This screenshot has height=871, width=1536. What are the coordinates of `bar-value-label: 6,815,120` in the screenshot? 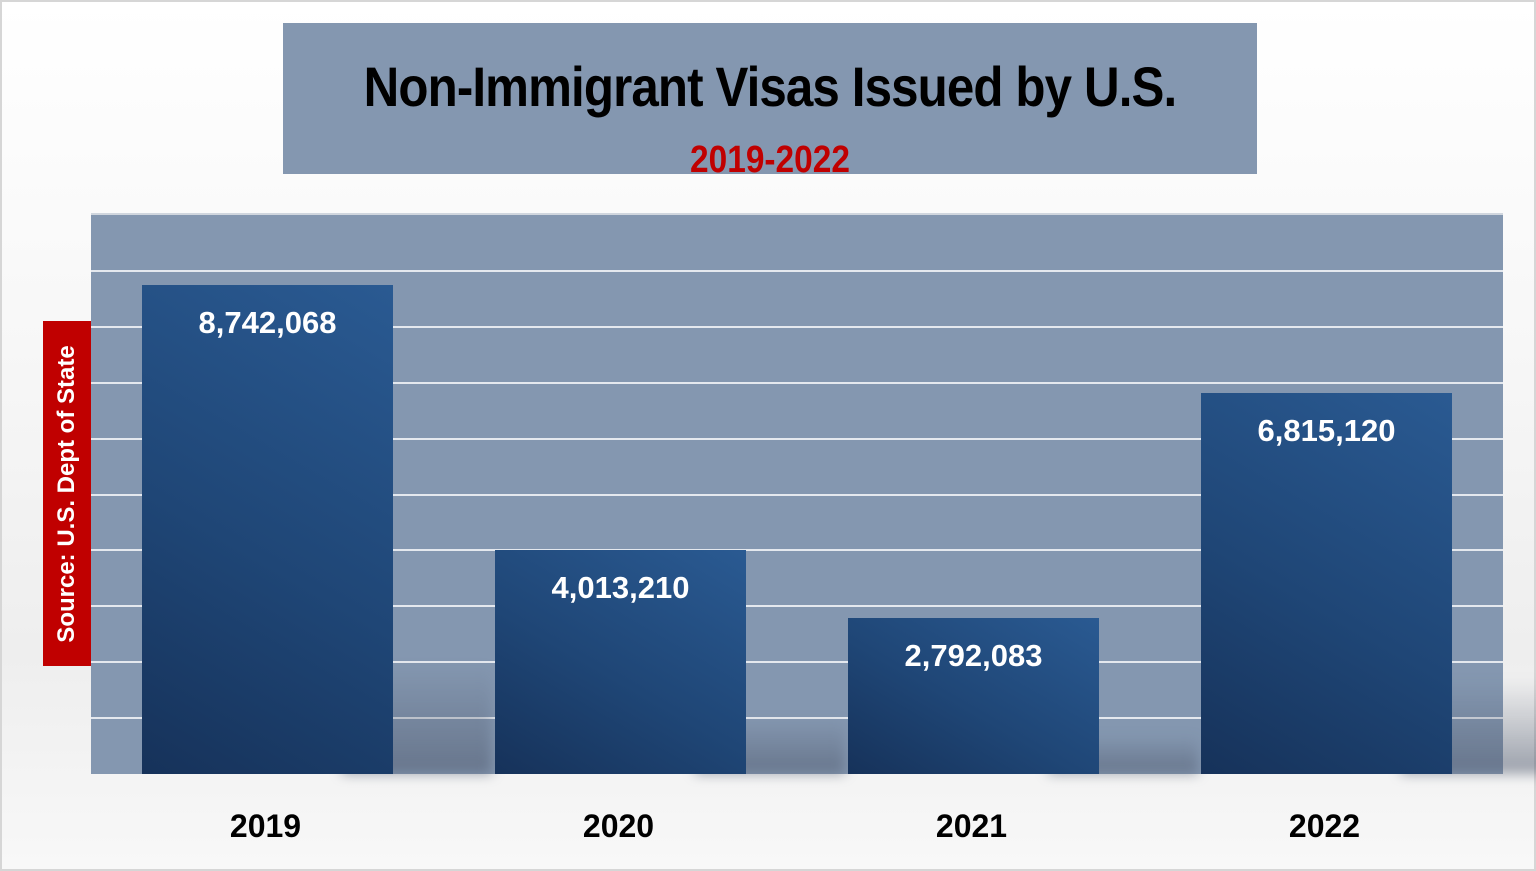 It's located at (1326, 431).